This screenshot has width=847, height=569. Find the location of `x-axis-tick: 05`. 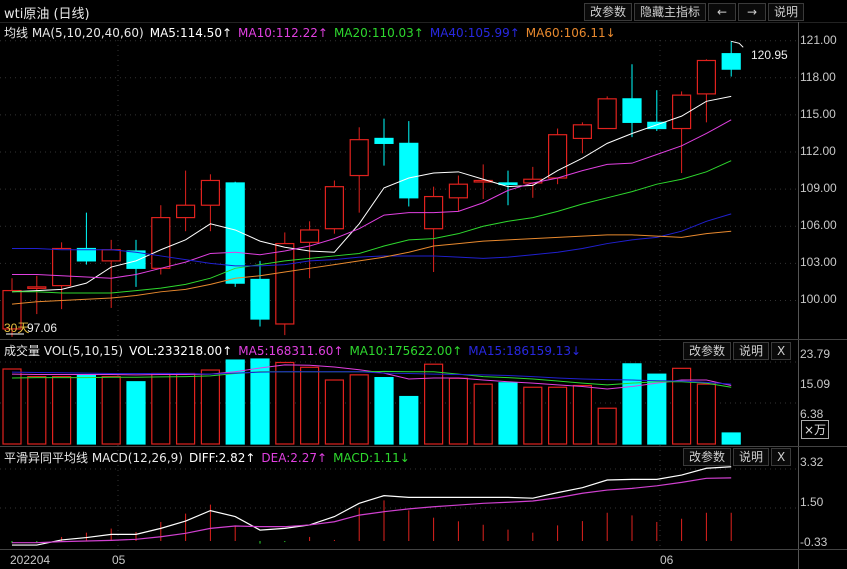

x-axis-tick: 05 is located at coordinates (119, 560).